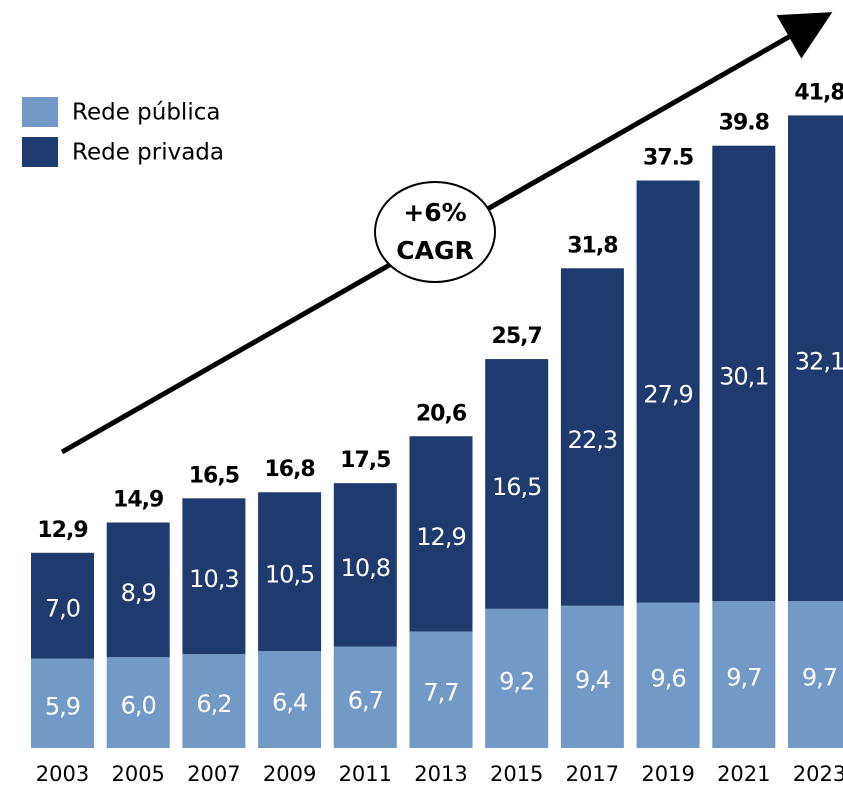  What do you see at coordinates (435, 232) in the screenshot?
I see `cagr-bubble` at bounding box center [435, 232].